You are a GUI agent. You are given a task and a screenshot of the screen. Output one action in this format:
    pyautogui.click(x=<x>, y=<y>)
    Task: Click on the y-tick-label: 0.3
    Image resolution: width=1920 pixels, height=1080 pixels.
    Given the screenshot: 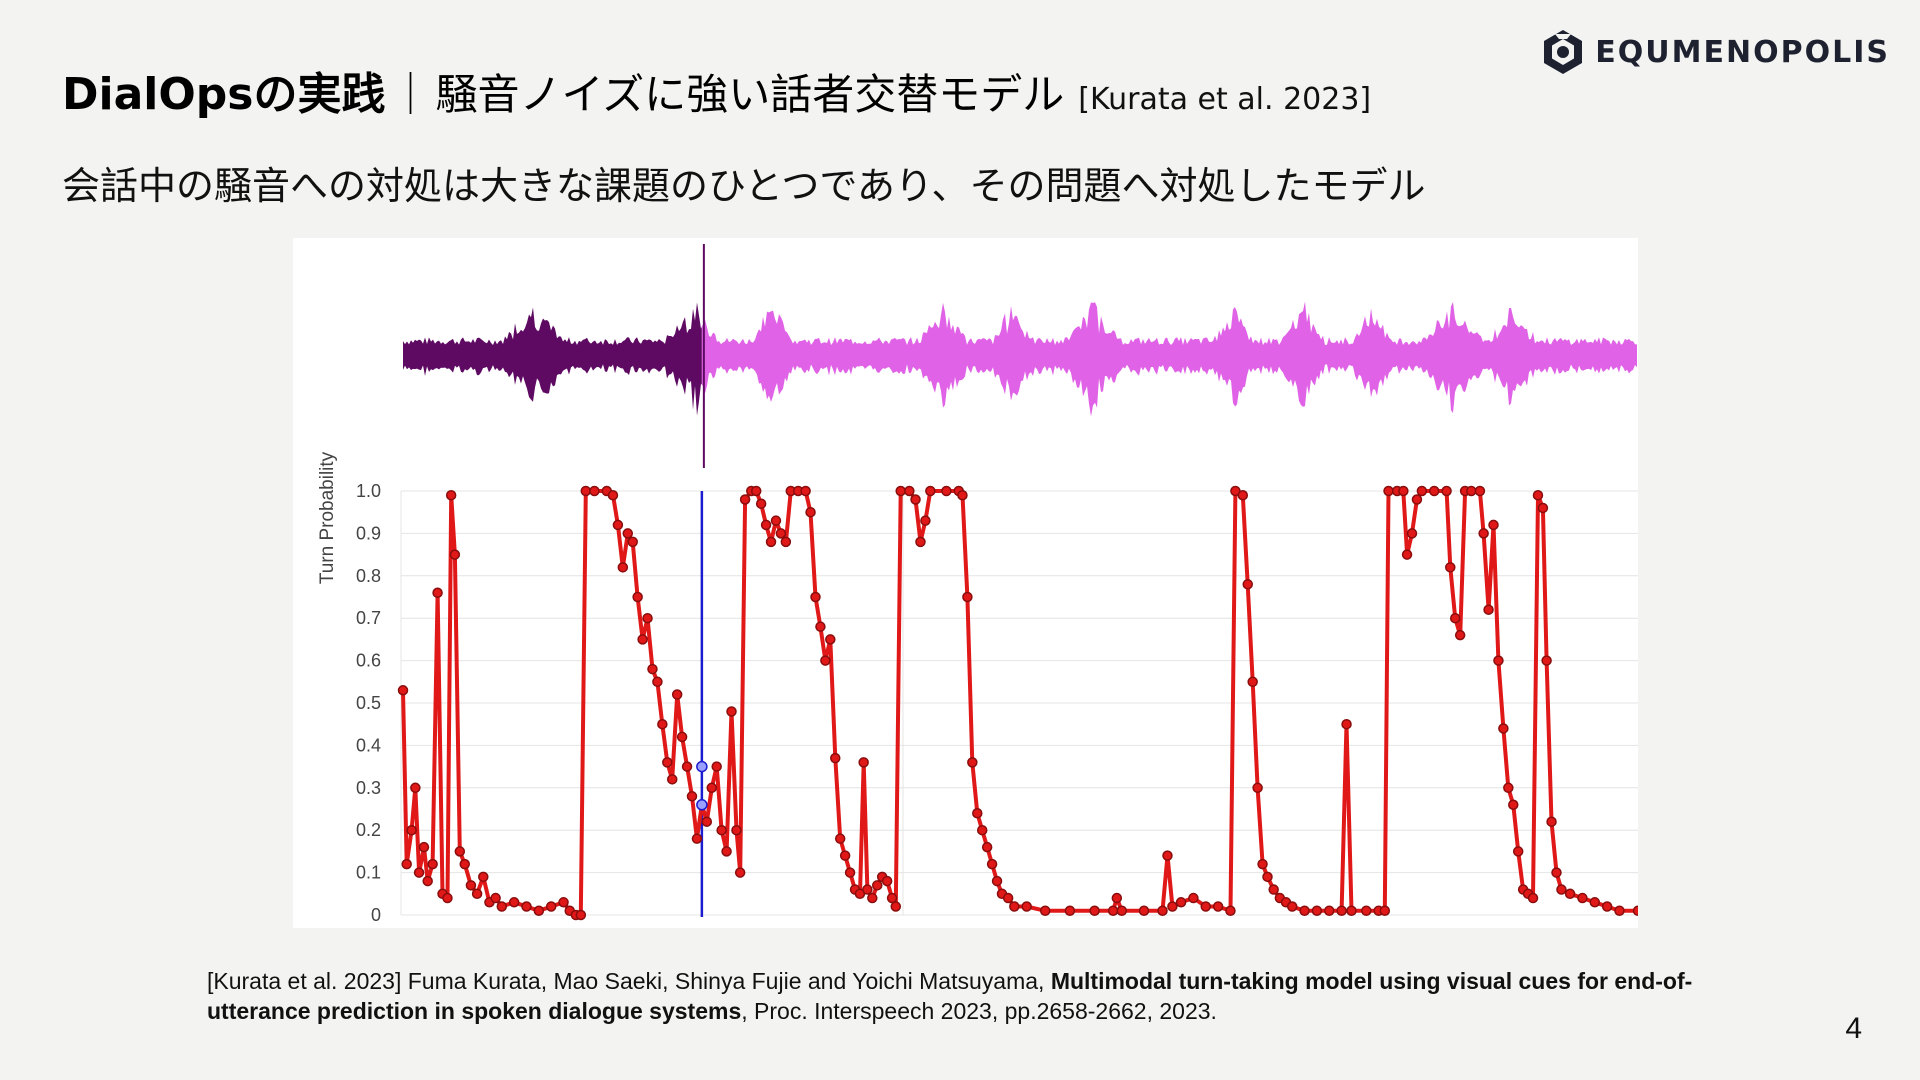 What is the action you would take?
    pyautogui.click(x=368, y=788)
    